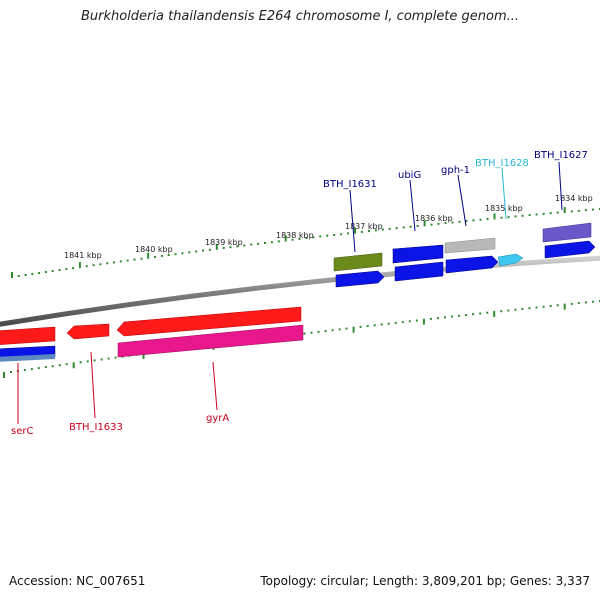  I want to click on gene-label-btho1628: BTH_I1628, so click(502, 163).